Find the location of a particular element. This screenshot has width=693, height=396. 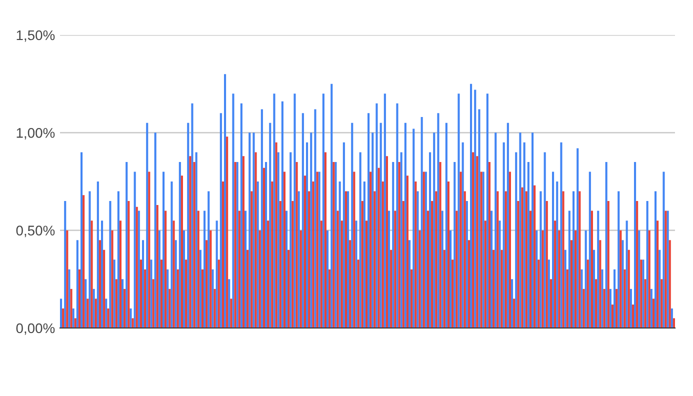

y-tick-label: 1,50% is located at coordinates (35, 36).